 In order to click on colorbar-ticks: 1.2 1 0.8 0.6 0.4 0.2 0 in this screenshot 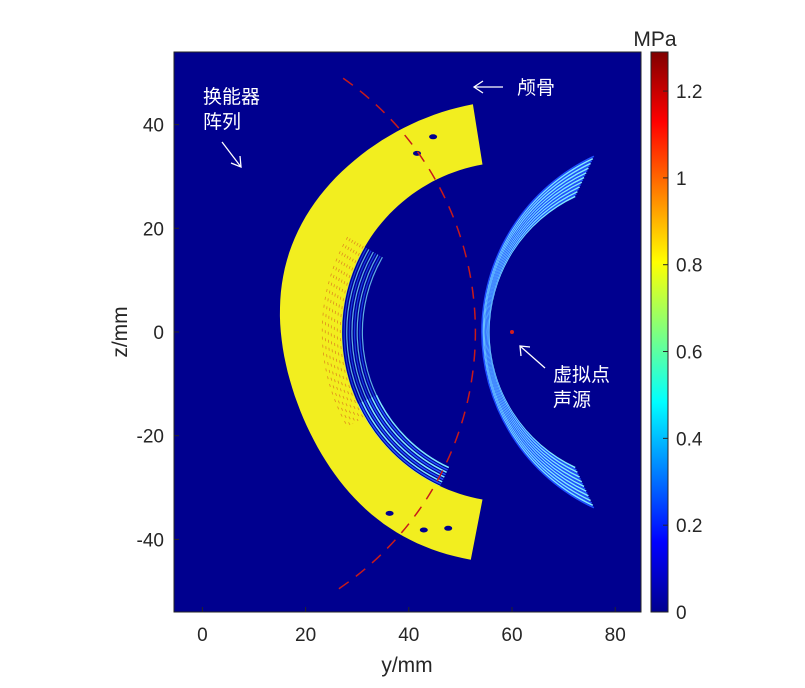, I will do `click(683, 353)`.